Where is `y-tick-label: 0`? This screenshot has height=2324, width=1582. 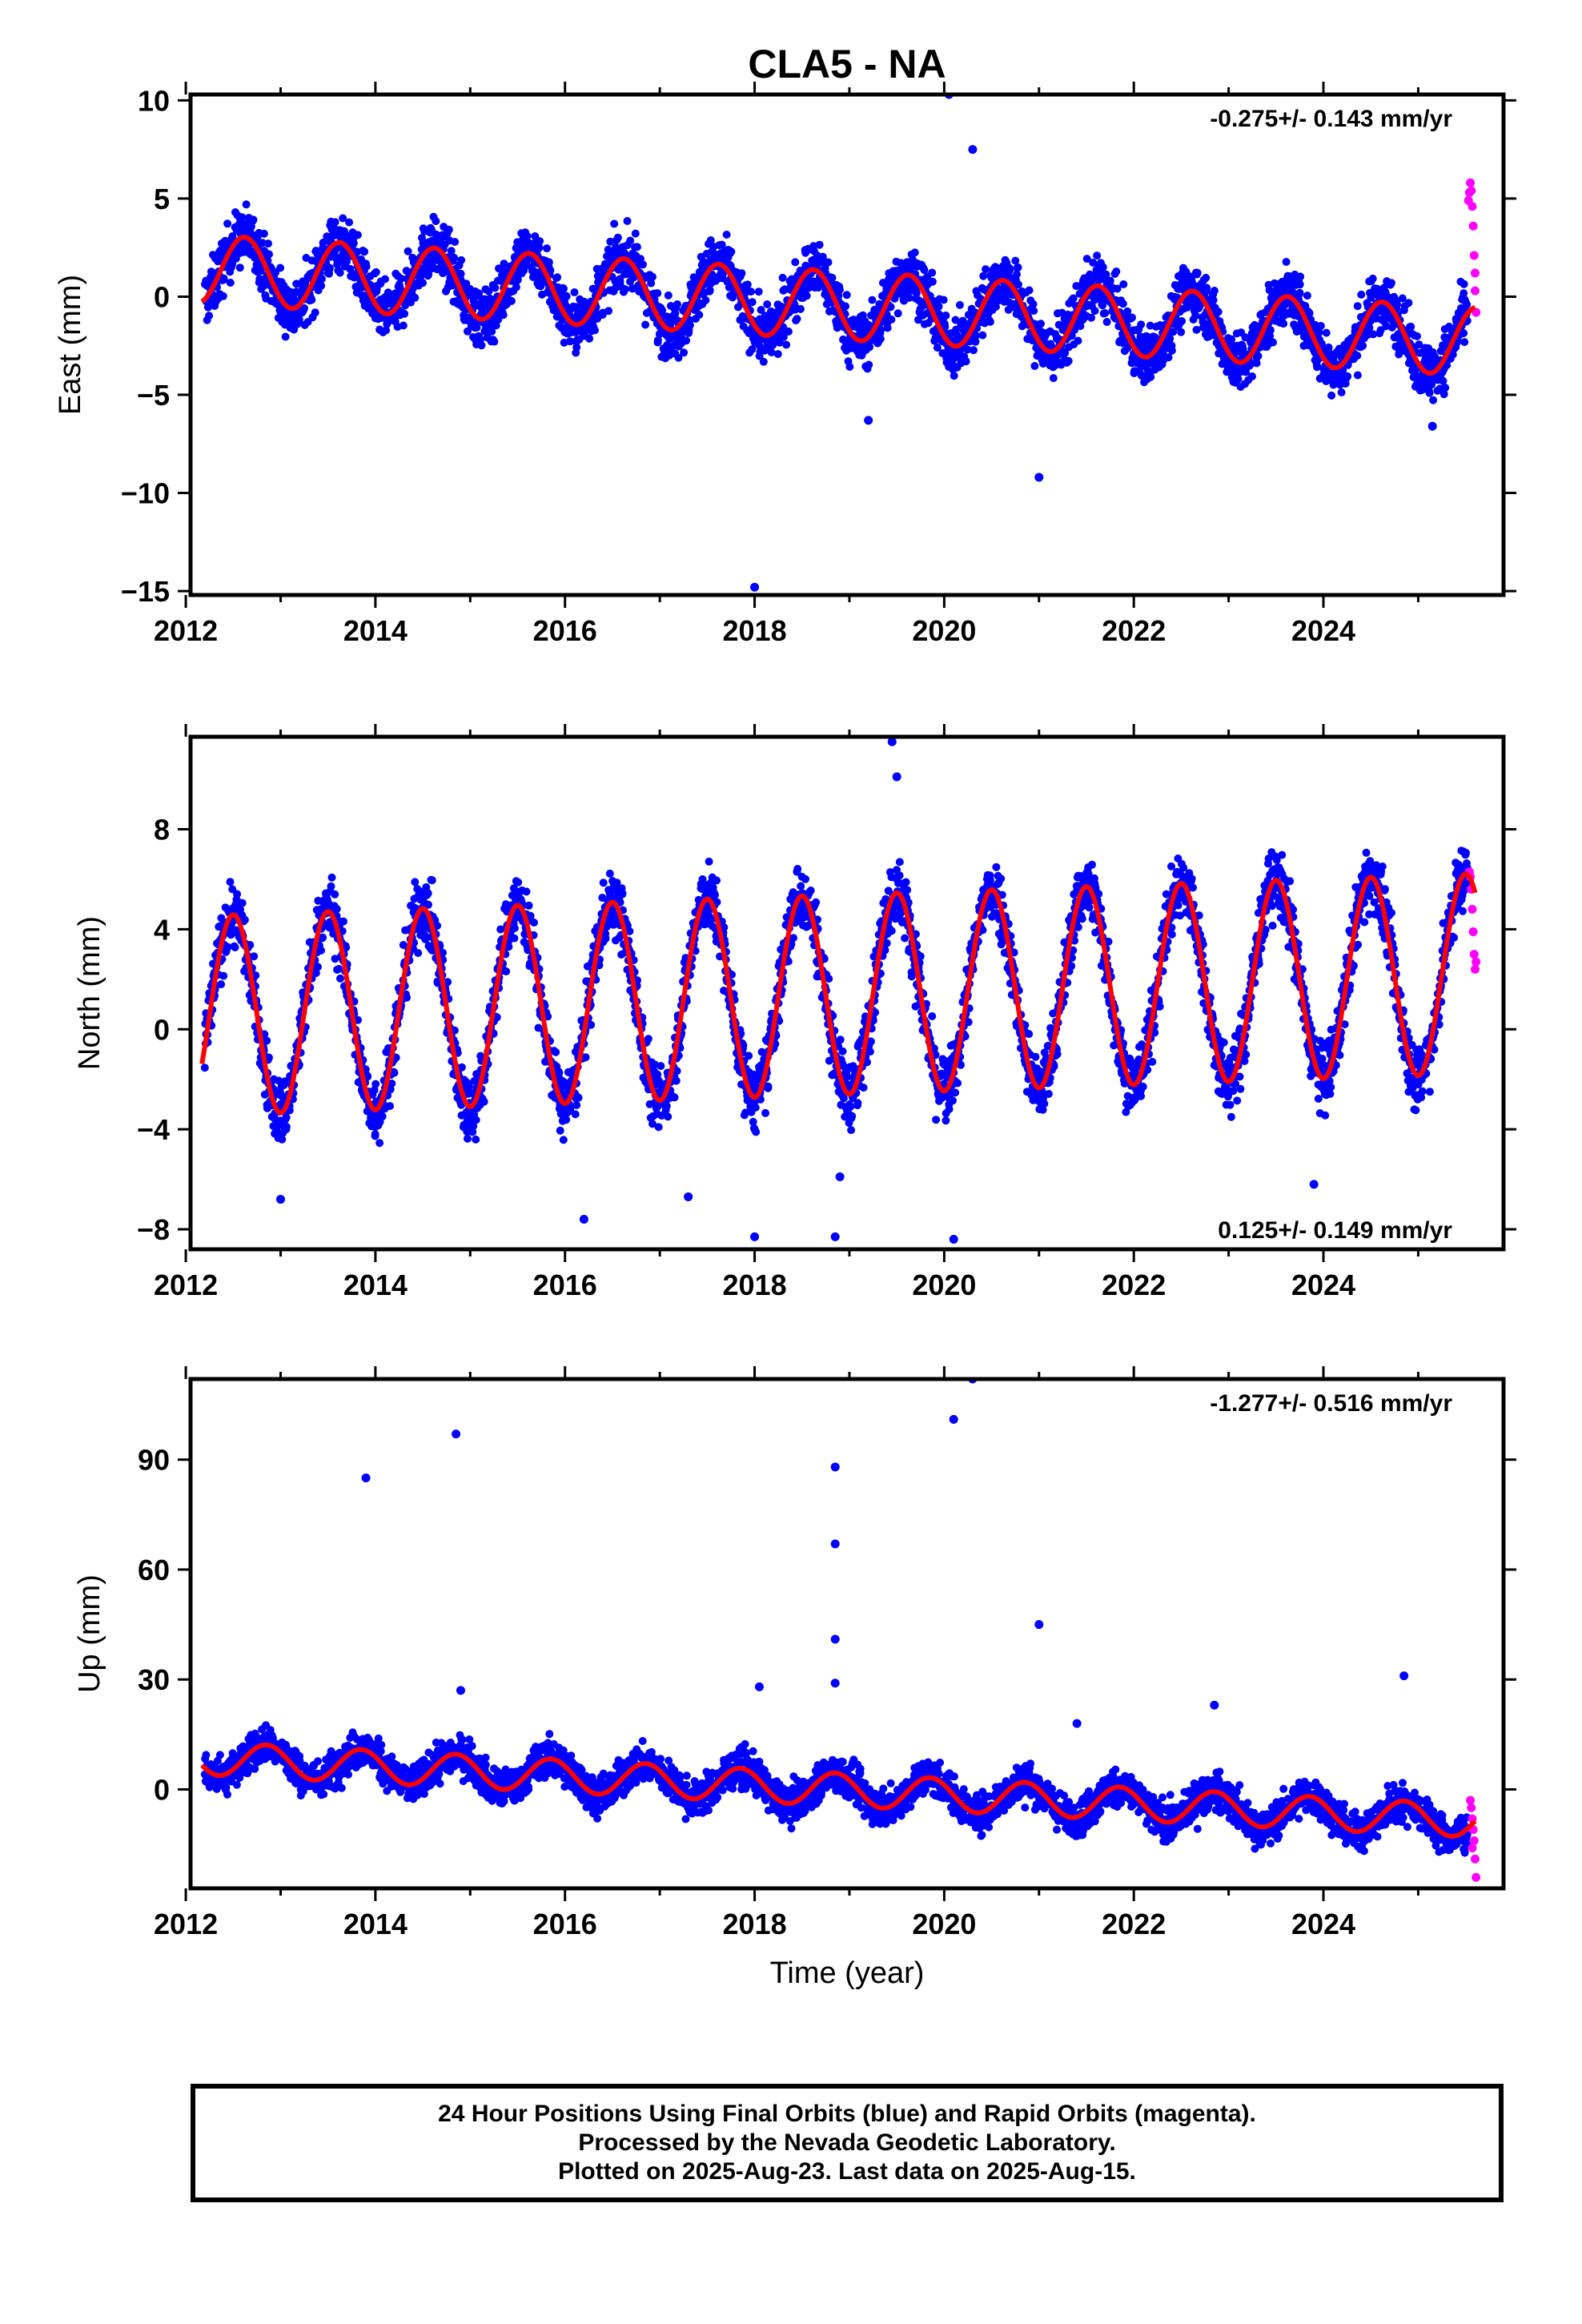
y-tick-label: 0 is located at coordinates (162, 296).